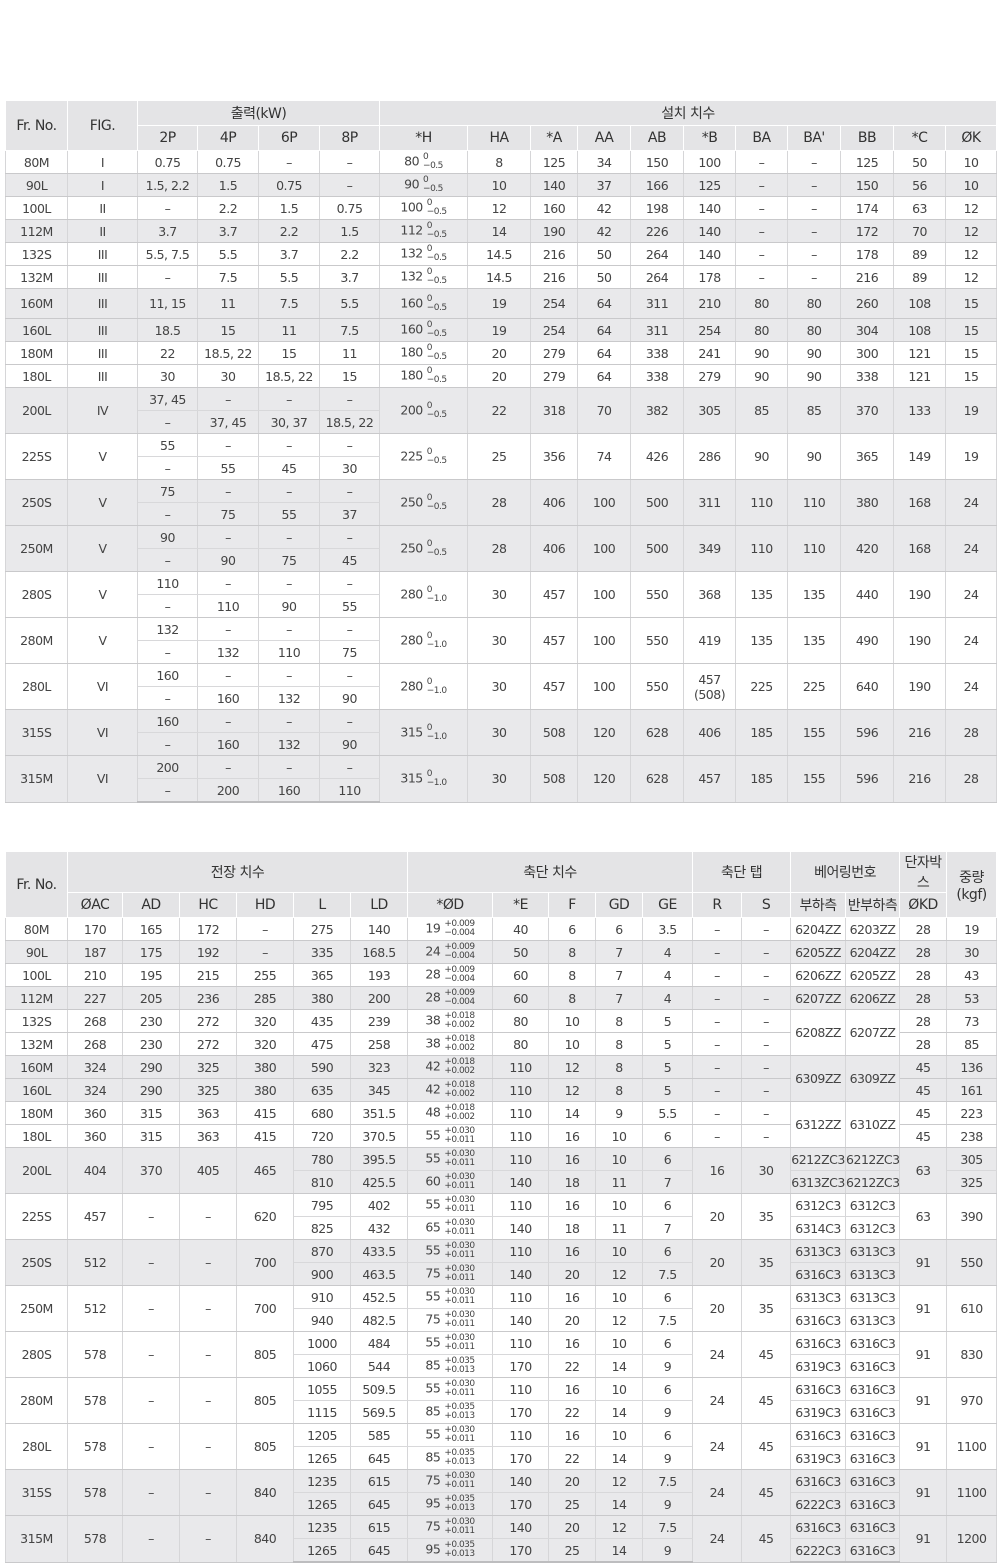 The width and height of the screenshot is (1000, 1563). I want to click on dimension-value: 64, so click(604, 376).